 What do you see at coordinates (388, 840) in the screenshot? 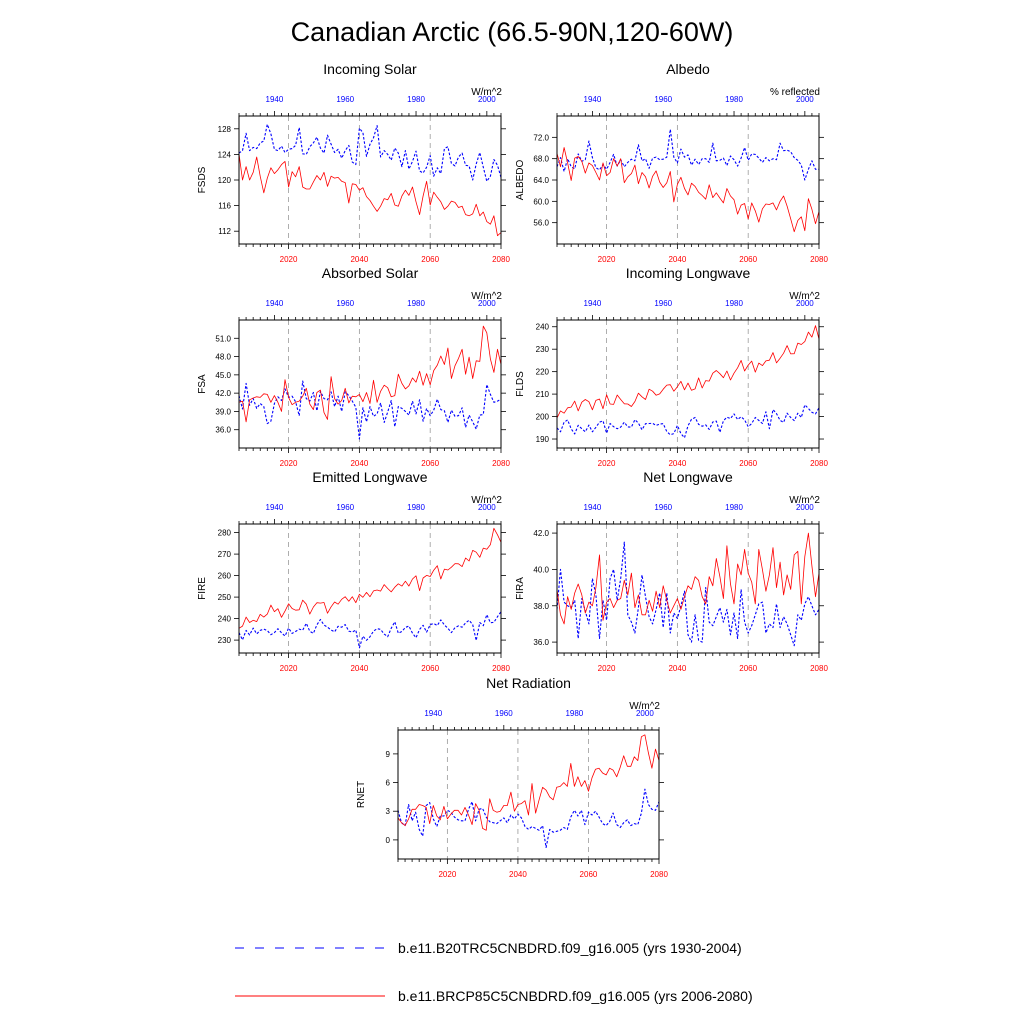
I see `y-tick-label: 0` at bounding box center [388, 840].